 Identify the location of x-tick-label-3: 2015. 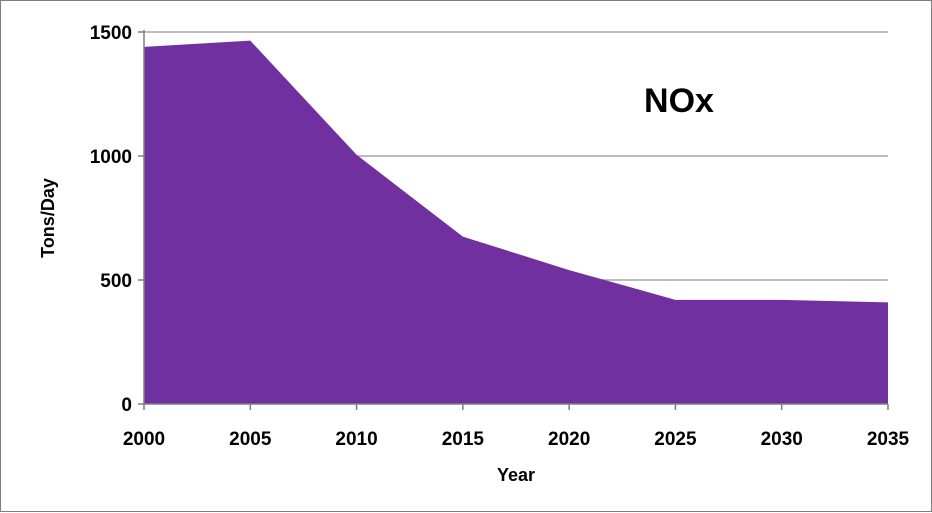
(463, 439).